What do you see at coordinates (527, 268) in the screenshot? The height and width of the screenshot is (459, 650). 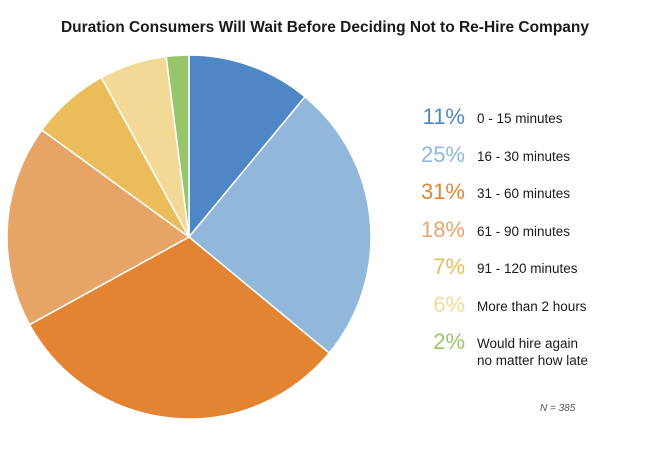 I see `legend-label: 91 - 120 minutes` at bounding box center [527, 268].